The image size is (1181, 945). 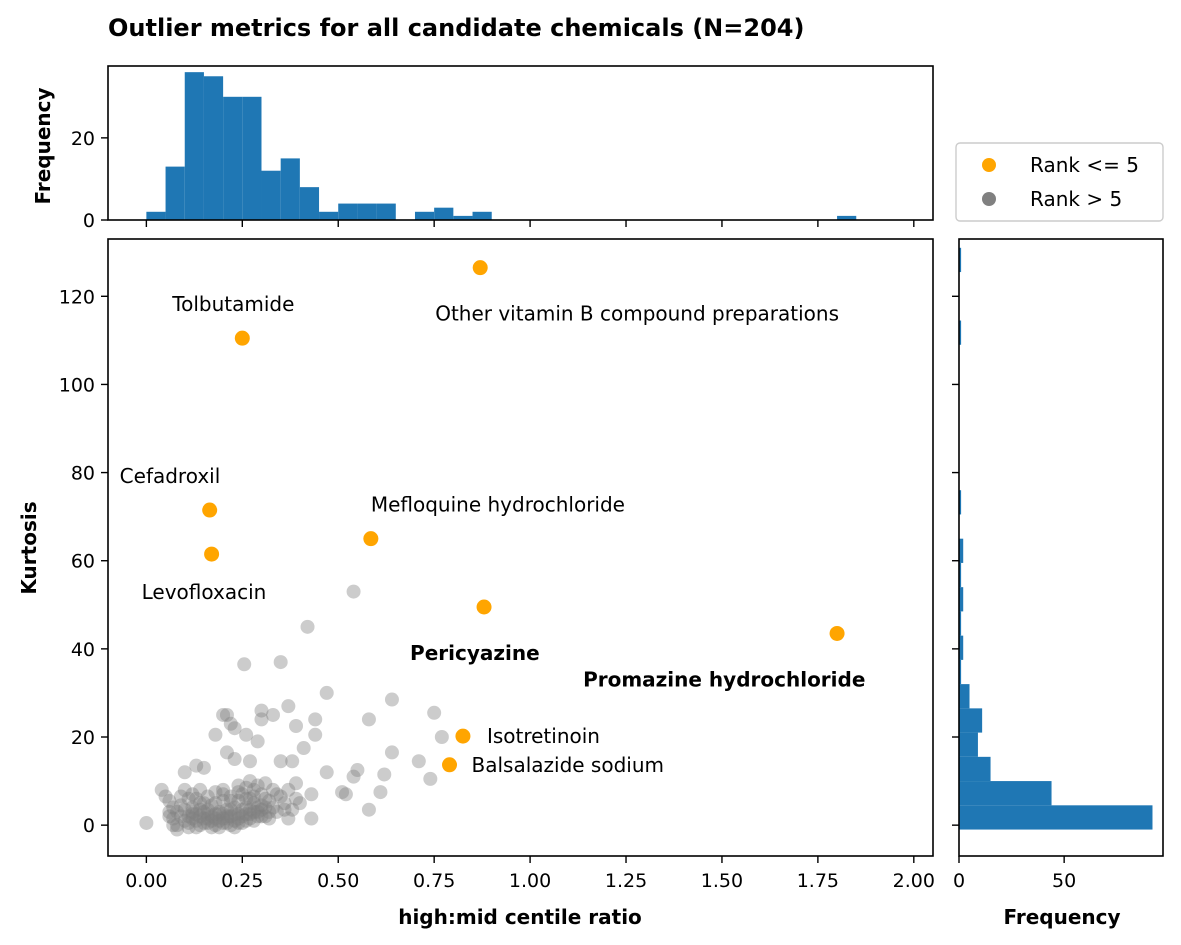 I want to click on top-histogram-frame, so click(x=520, y=143).